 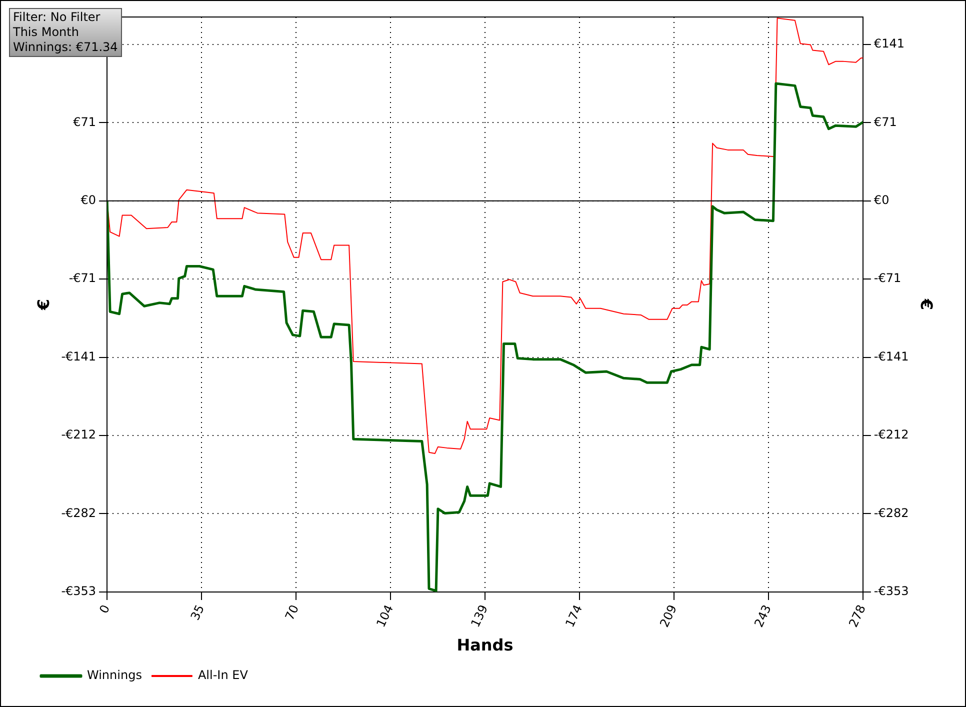 I want to click on x-axis-title: Hands, so click(x=485, y=645).